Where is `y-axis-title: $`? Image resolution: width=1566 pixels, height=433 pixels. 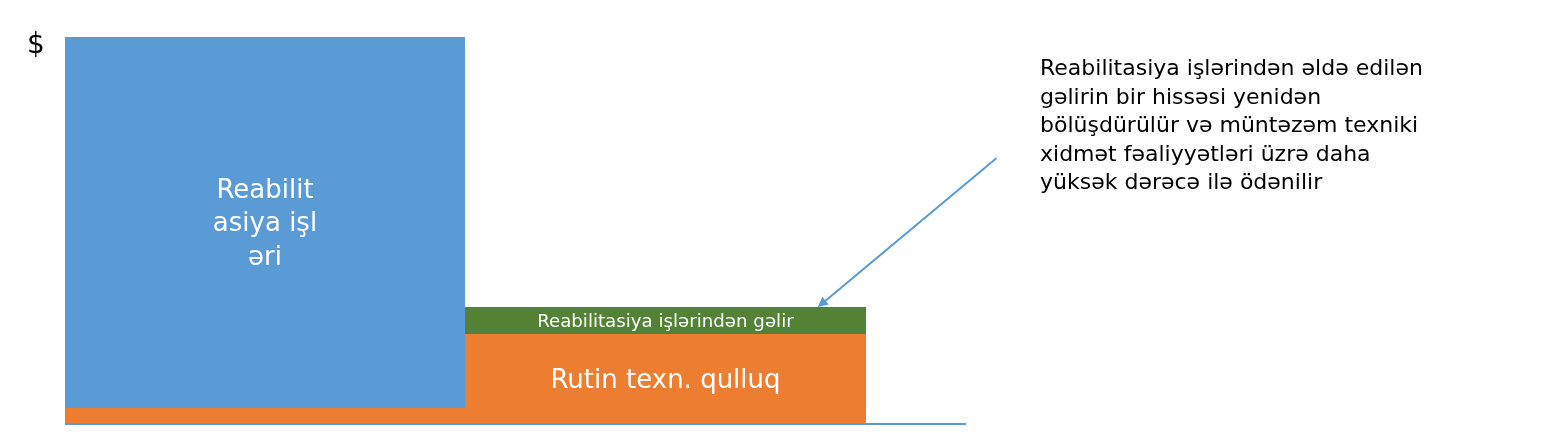
y-axis-title: $ is located at coordinates (36, 43).